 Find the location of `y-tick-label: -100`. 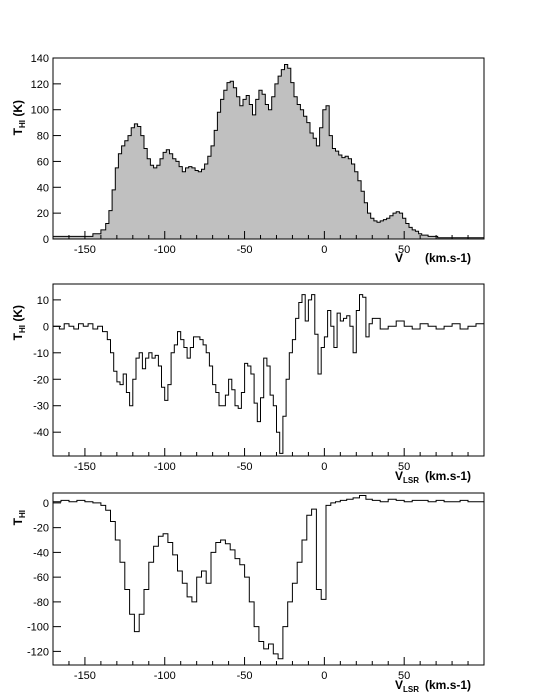

y-tick-label: -100 is located at coordinates (38, 628).